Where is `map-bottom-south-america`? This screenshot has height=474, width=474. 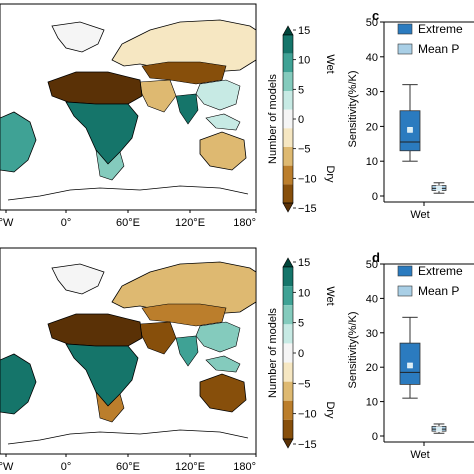 map-bottom-south-america is located at coordinates (18, 384).